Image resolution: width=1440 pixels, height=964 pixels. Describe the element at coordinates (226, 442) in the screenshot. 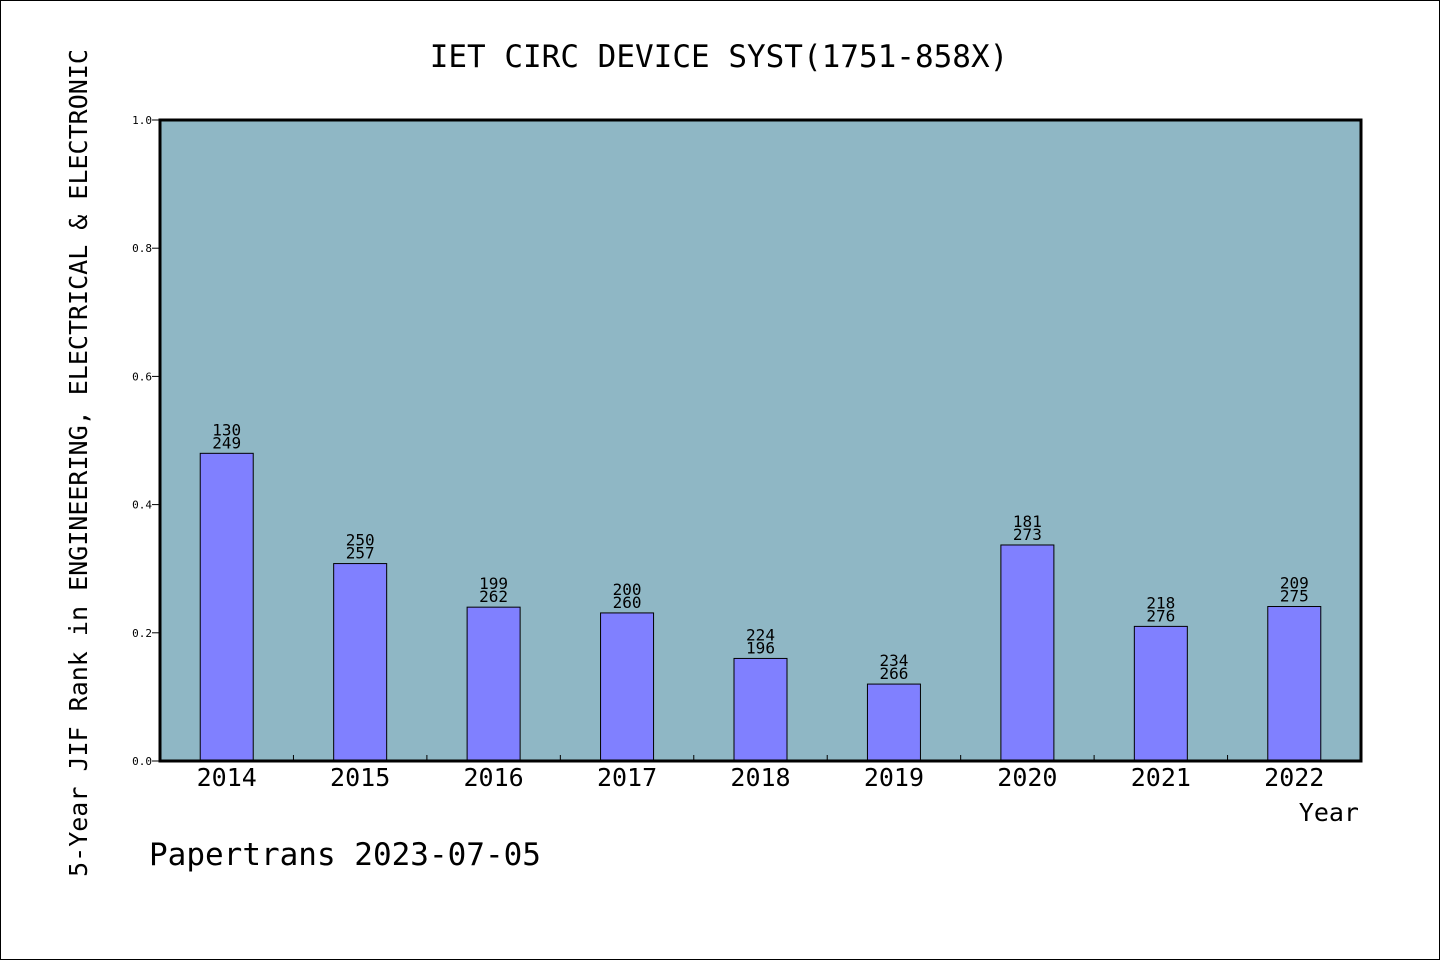

I see `bar-label-bottom: 249` at that location.